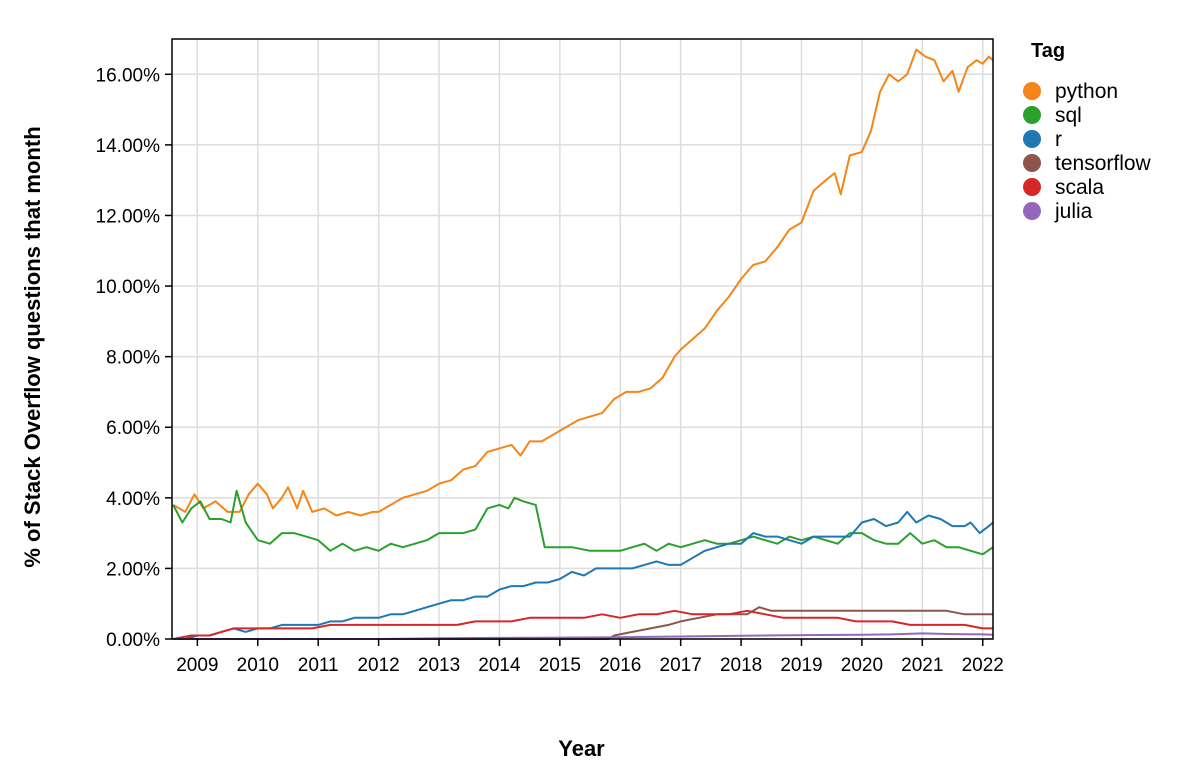  I want to click on series-line-julia, so click(583, 636).